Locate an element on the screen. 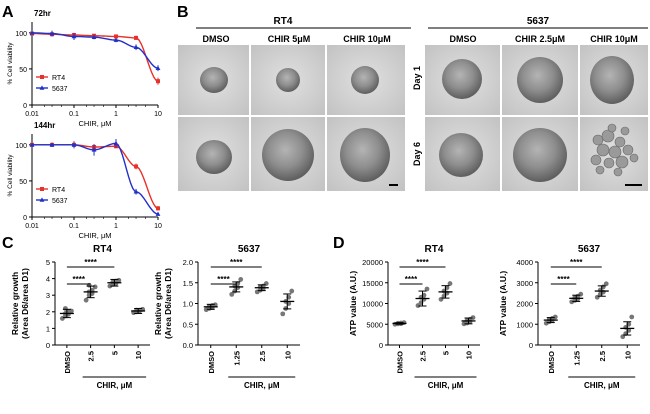  category-label: 5 is located at coordinates (446, 353).